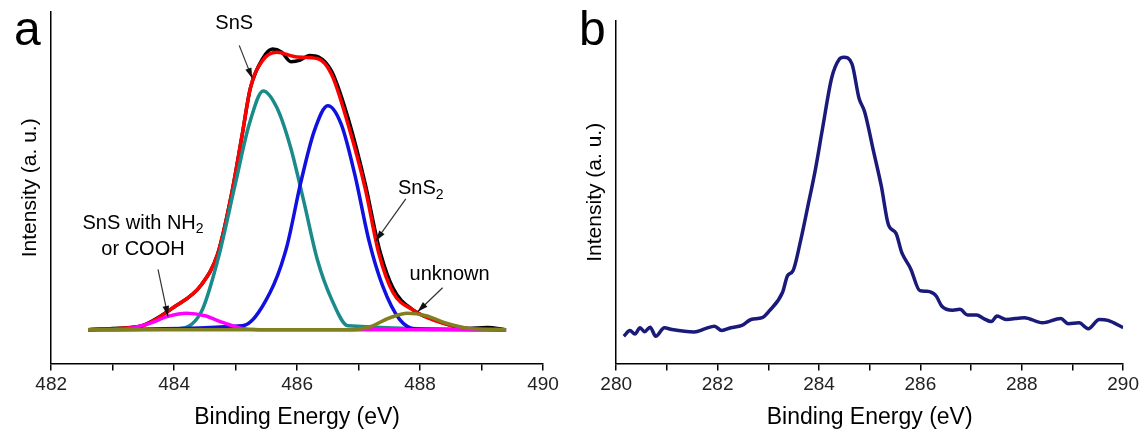 This screenshot has width=1142, height=443. What do you see at coordinates (449, 273) in the screenshot?
I see `annotation: unknown` at bounding box center [449, 273].